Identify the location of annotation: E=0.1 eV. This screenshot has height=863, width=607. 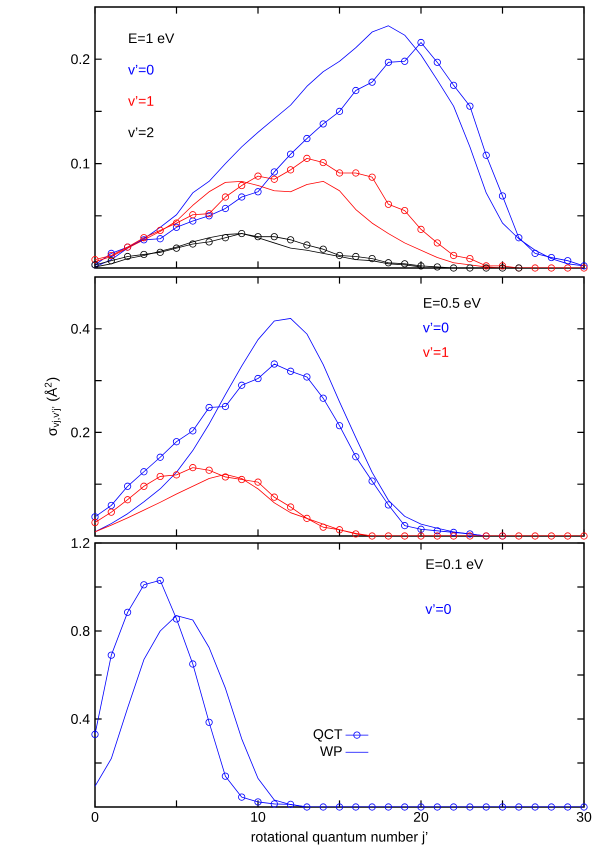
(455, 564).